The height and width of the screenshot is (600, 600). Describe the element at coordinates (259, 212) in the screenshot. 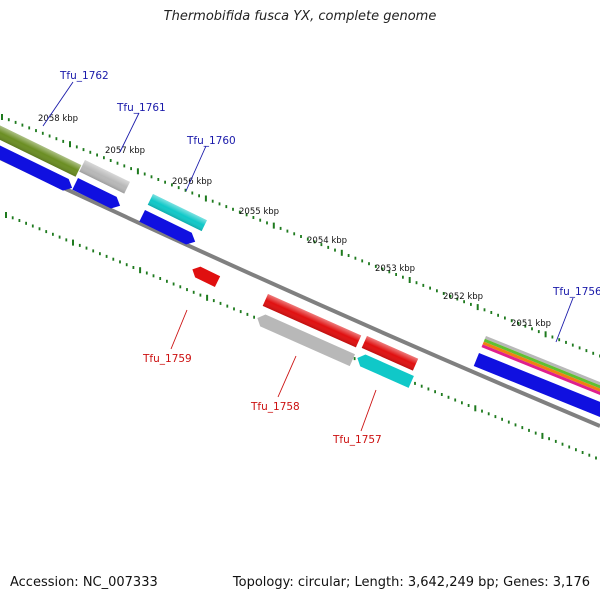

I see `kbp-label: 2055 kbp` at that location.